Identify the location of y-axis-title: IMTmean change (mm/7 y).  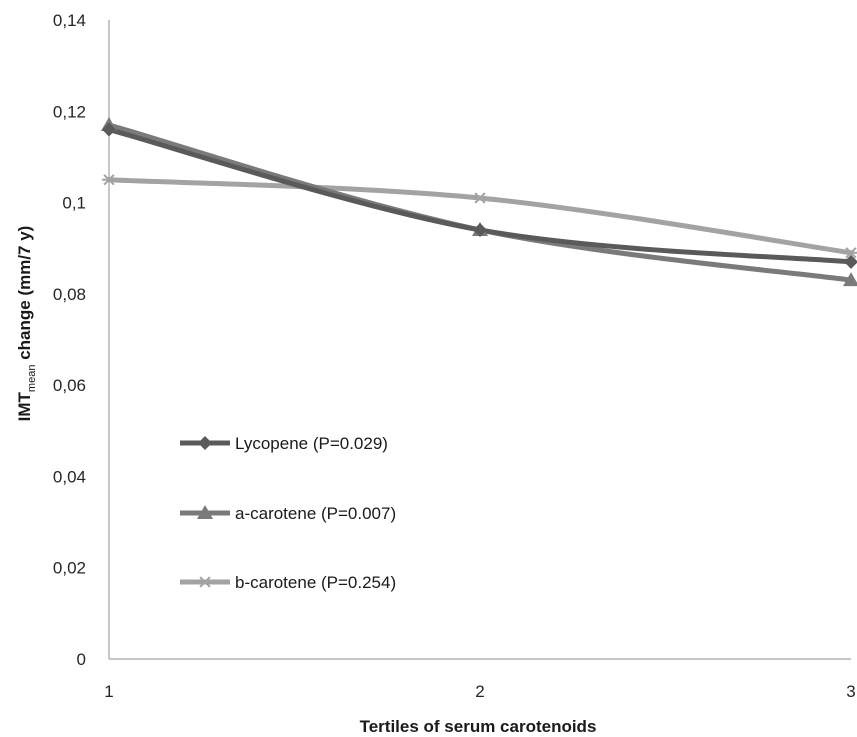
(26, 324).